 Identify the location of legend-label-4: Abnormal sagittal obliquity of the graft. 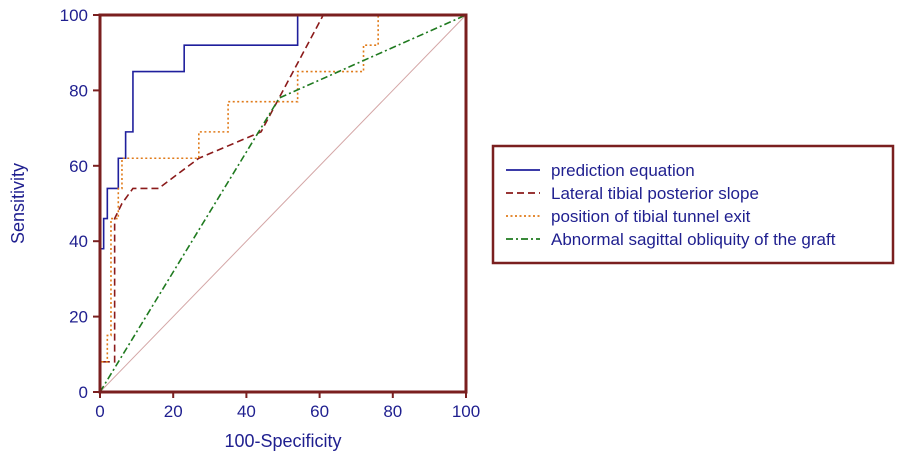
(693, 239).